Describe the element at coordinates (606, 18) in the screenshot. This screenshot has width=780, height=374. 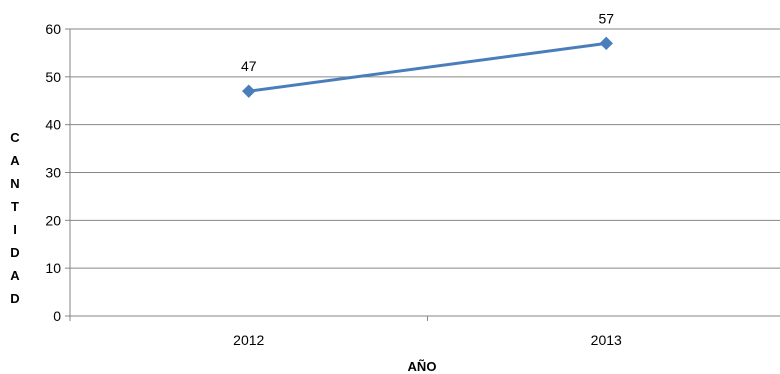
I see `data-label-2013: 57` at that location.